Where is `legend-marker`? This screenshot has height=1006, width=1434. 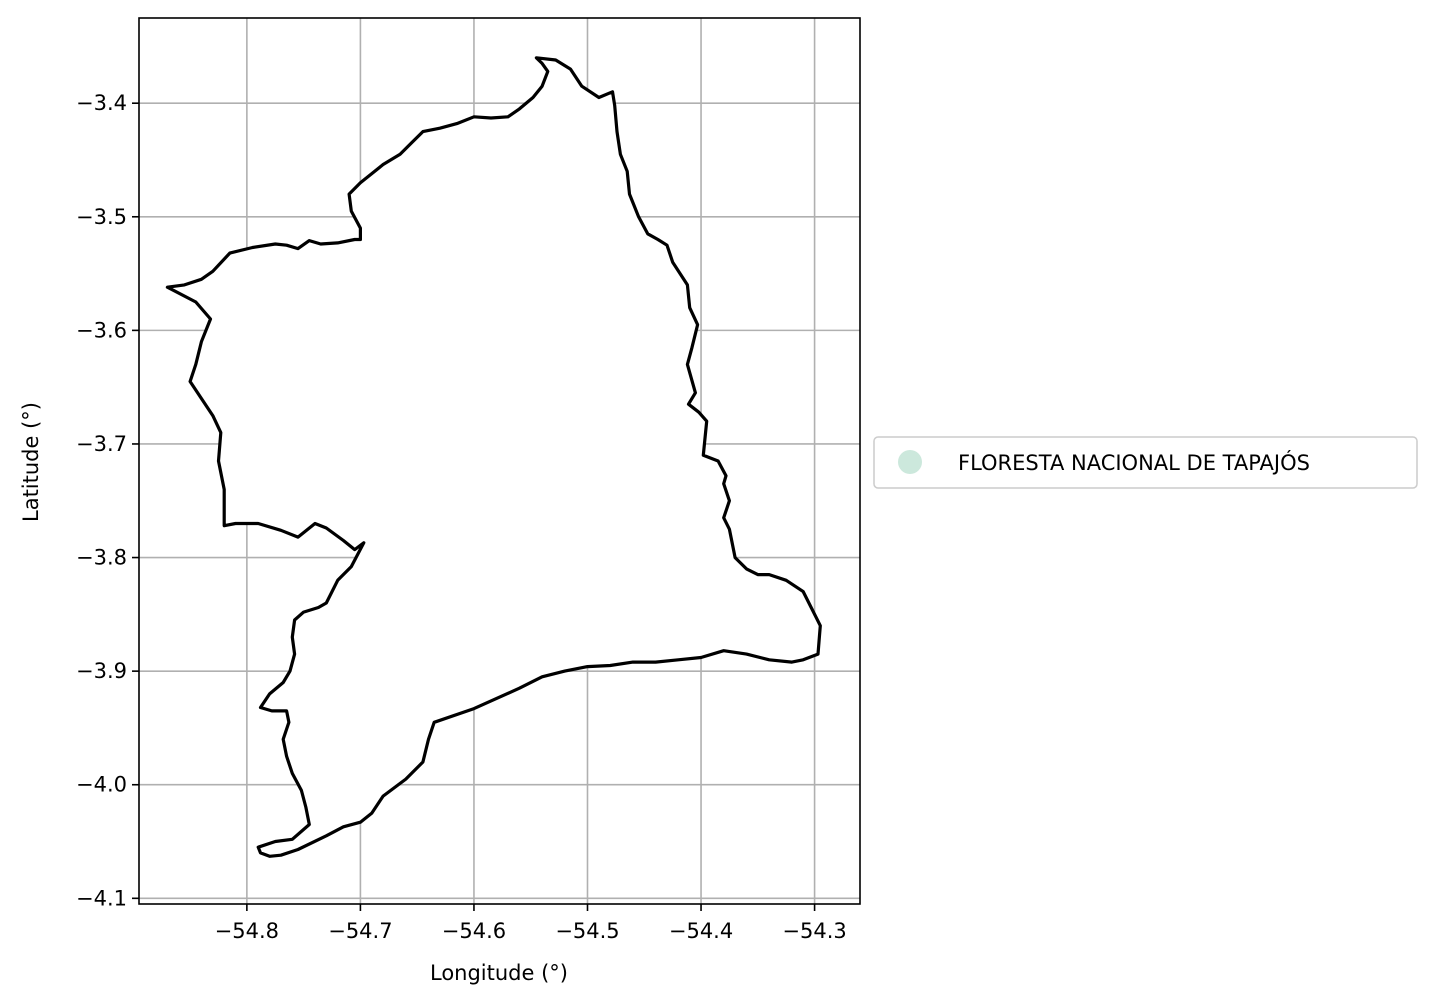
legend-marker is located at coordinates (910, 462).